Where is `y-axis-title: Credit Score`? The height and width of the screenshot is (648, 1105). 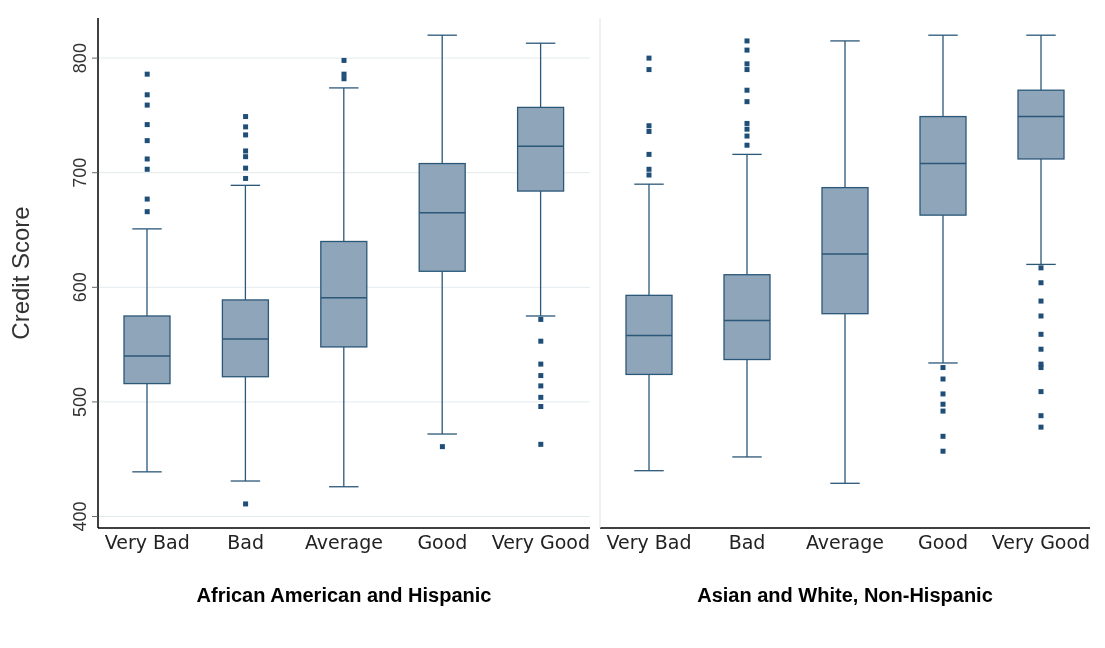
y-axis-title: Credit Score is located at coordinates (20, 273).